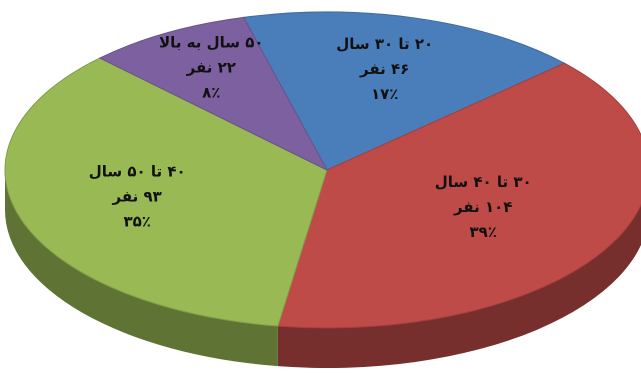  I want to click on slice-count-label-0: ۴۶ نفر, so click(384, 69).